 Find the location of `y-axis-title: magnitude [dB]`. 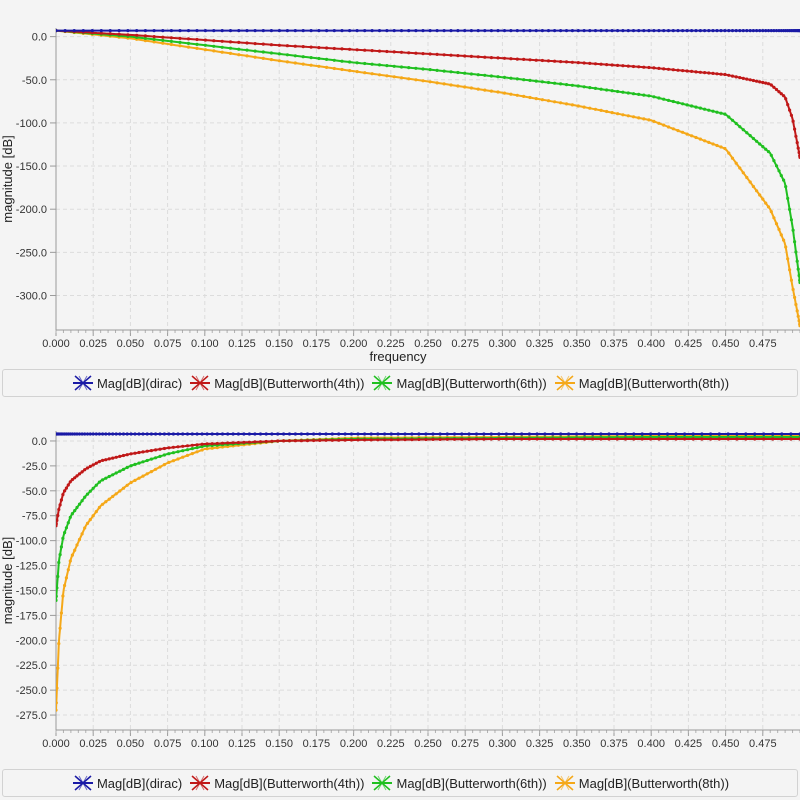

y-axis-title: magnitude [dB] is located at coordinates (7, 580).